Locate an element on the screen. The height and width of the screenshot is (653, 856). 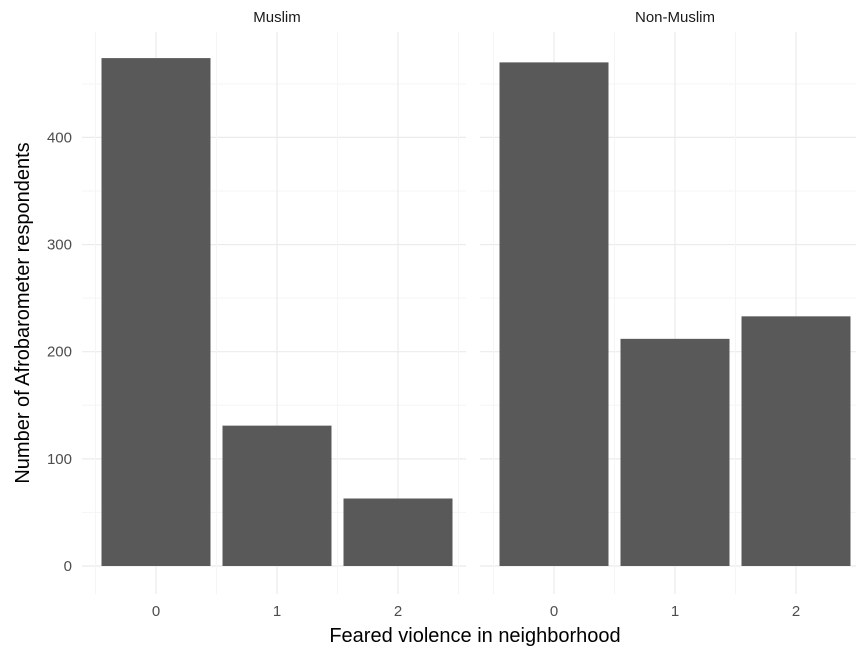
facet-title: Non-Muslim is located at coordinates (675, 17).